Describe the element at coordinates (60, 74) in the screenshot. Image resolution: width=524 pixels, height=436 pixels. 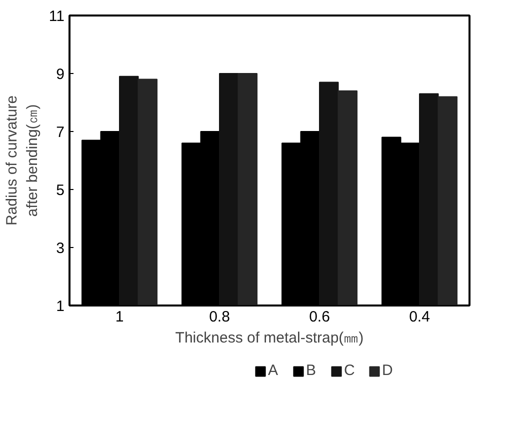
I see `y-tick-label: 9` at that location.